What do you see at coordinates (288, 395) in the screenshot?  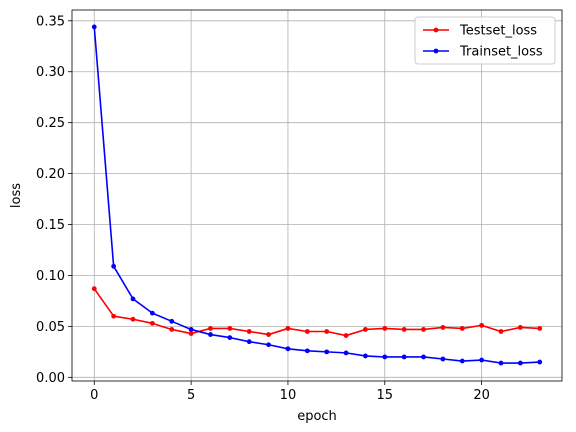 I see `x-tick-label: 10` at bounding box center [288, 395].